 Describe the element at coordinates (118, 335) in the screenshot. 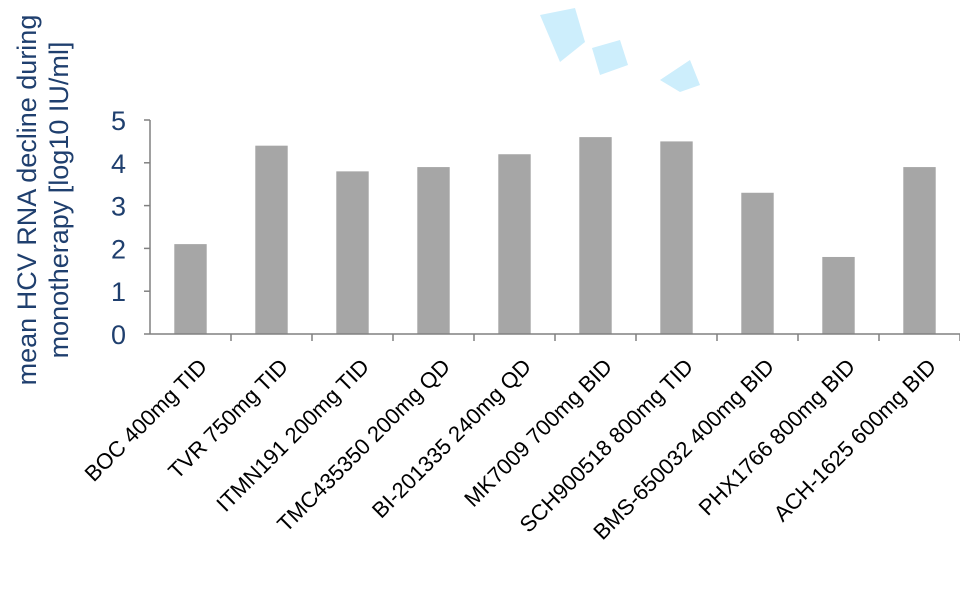

I see `y-tick-label: 0` at that location.